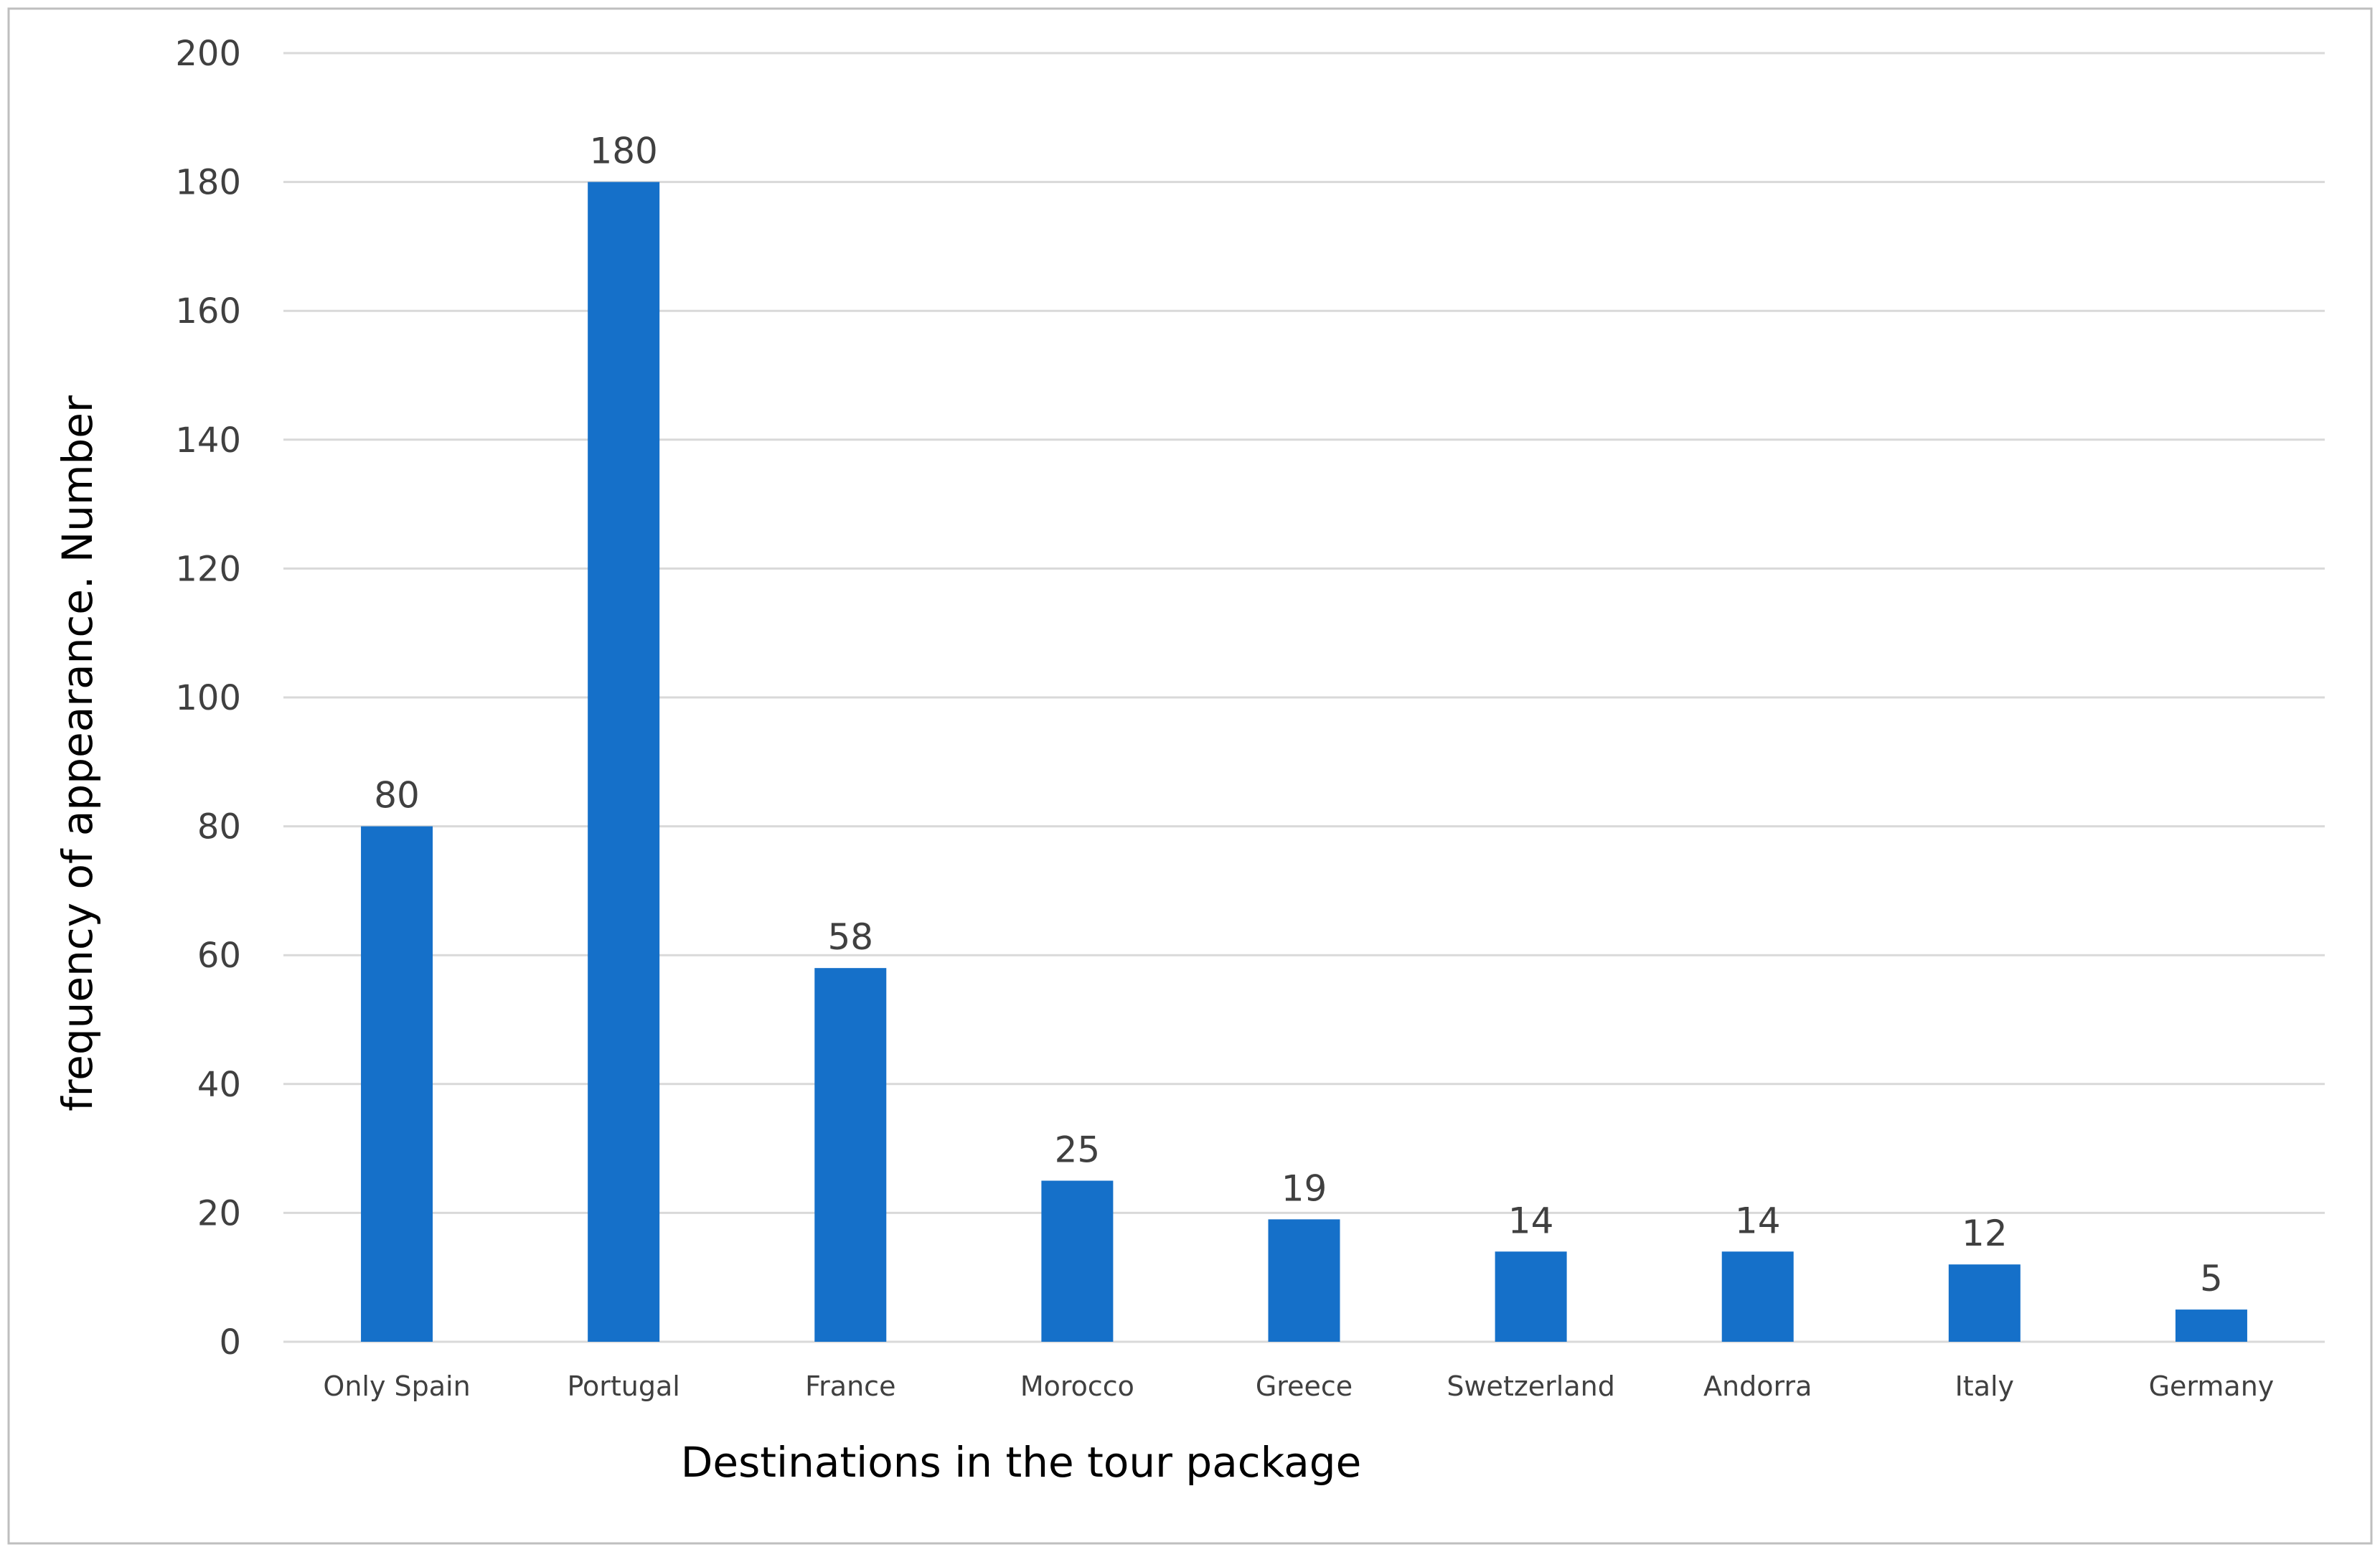 The height and width of the screenshot is (1552, 2380). What do you see at coordinates (2212, 1386) in the screenshot?
I see `x-category-label: Germany` at bounding box center [2212, 1386].